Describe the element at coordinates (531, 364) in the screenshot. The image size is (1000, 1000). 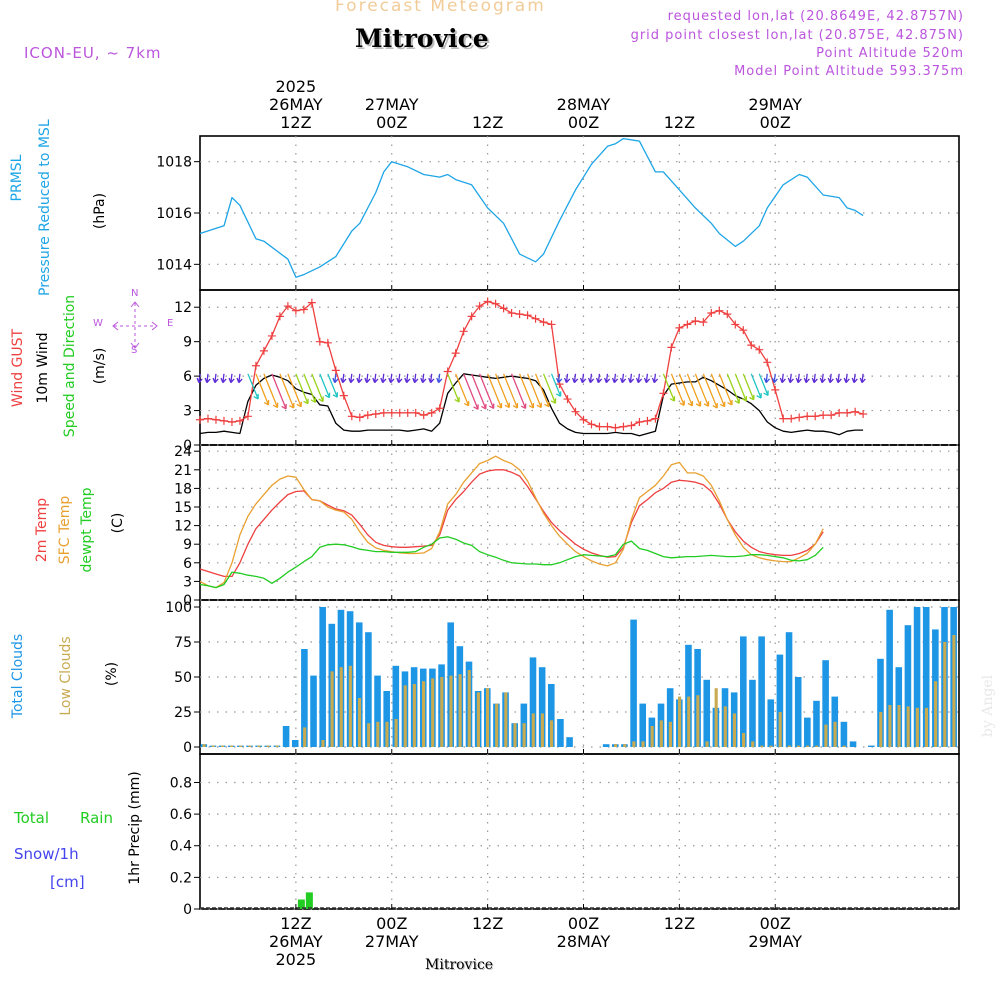
I see `wind-gust-line` at that location.